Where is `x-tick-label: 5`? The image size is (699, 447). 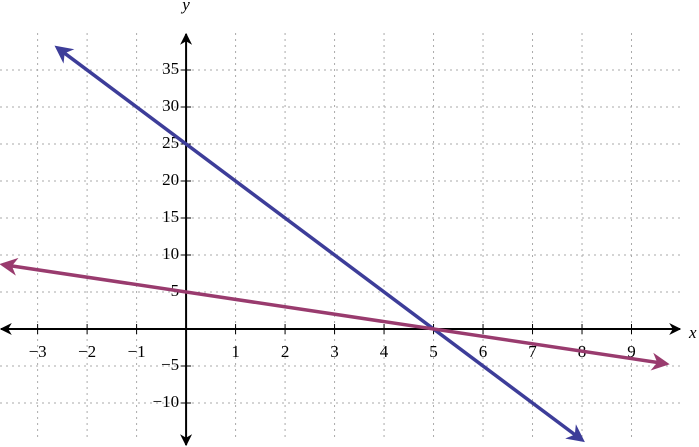
x-tick-label: 5 is located at coordinates (433, 351).